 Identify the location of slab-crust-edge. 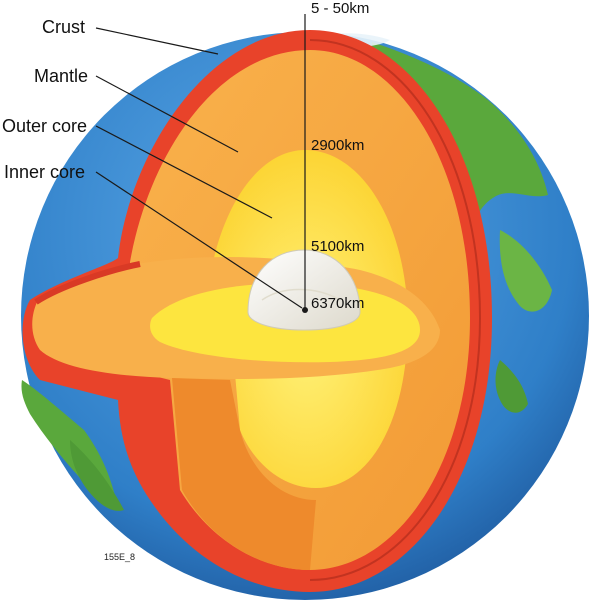
(87, 283).